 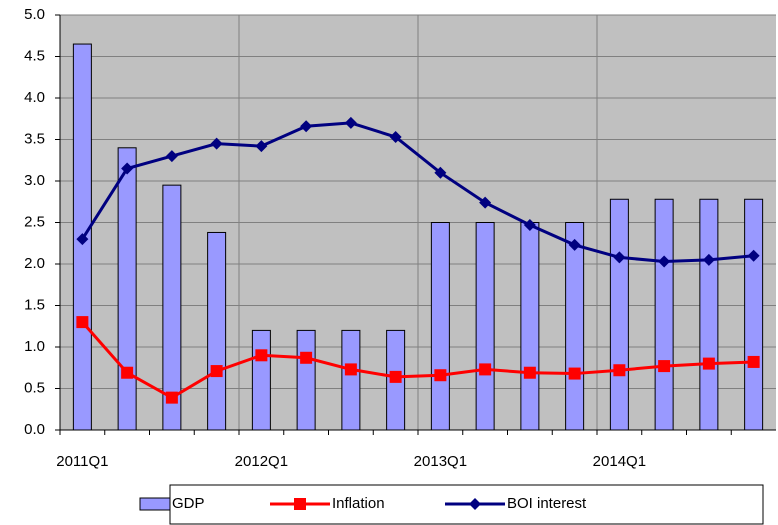 What do you see at coordinates (34, 97) in the screenshot?
I see `y-tick-label: 4.0` at bounding box center [34, 97].